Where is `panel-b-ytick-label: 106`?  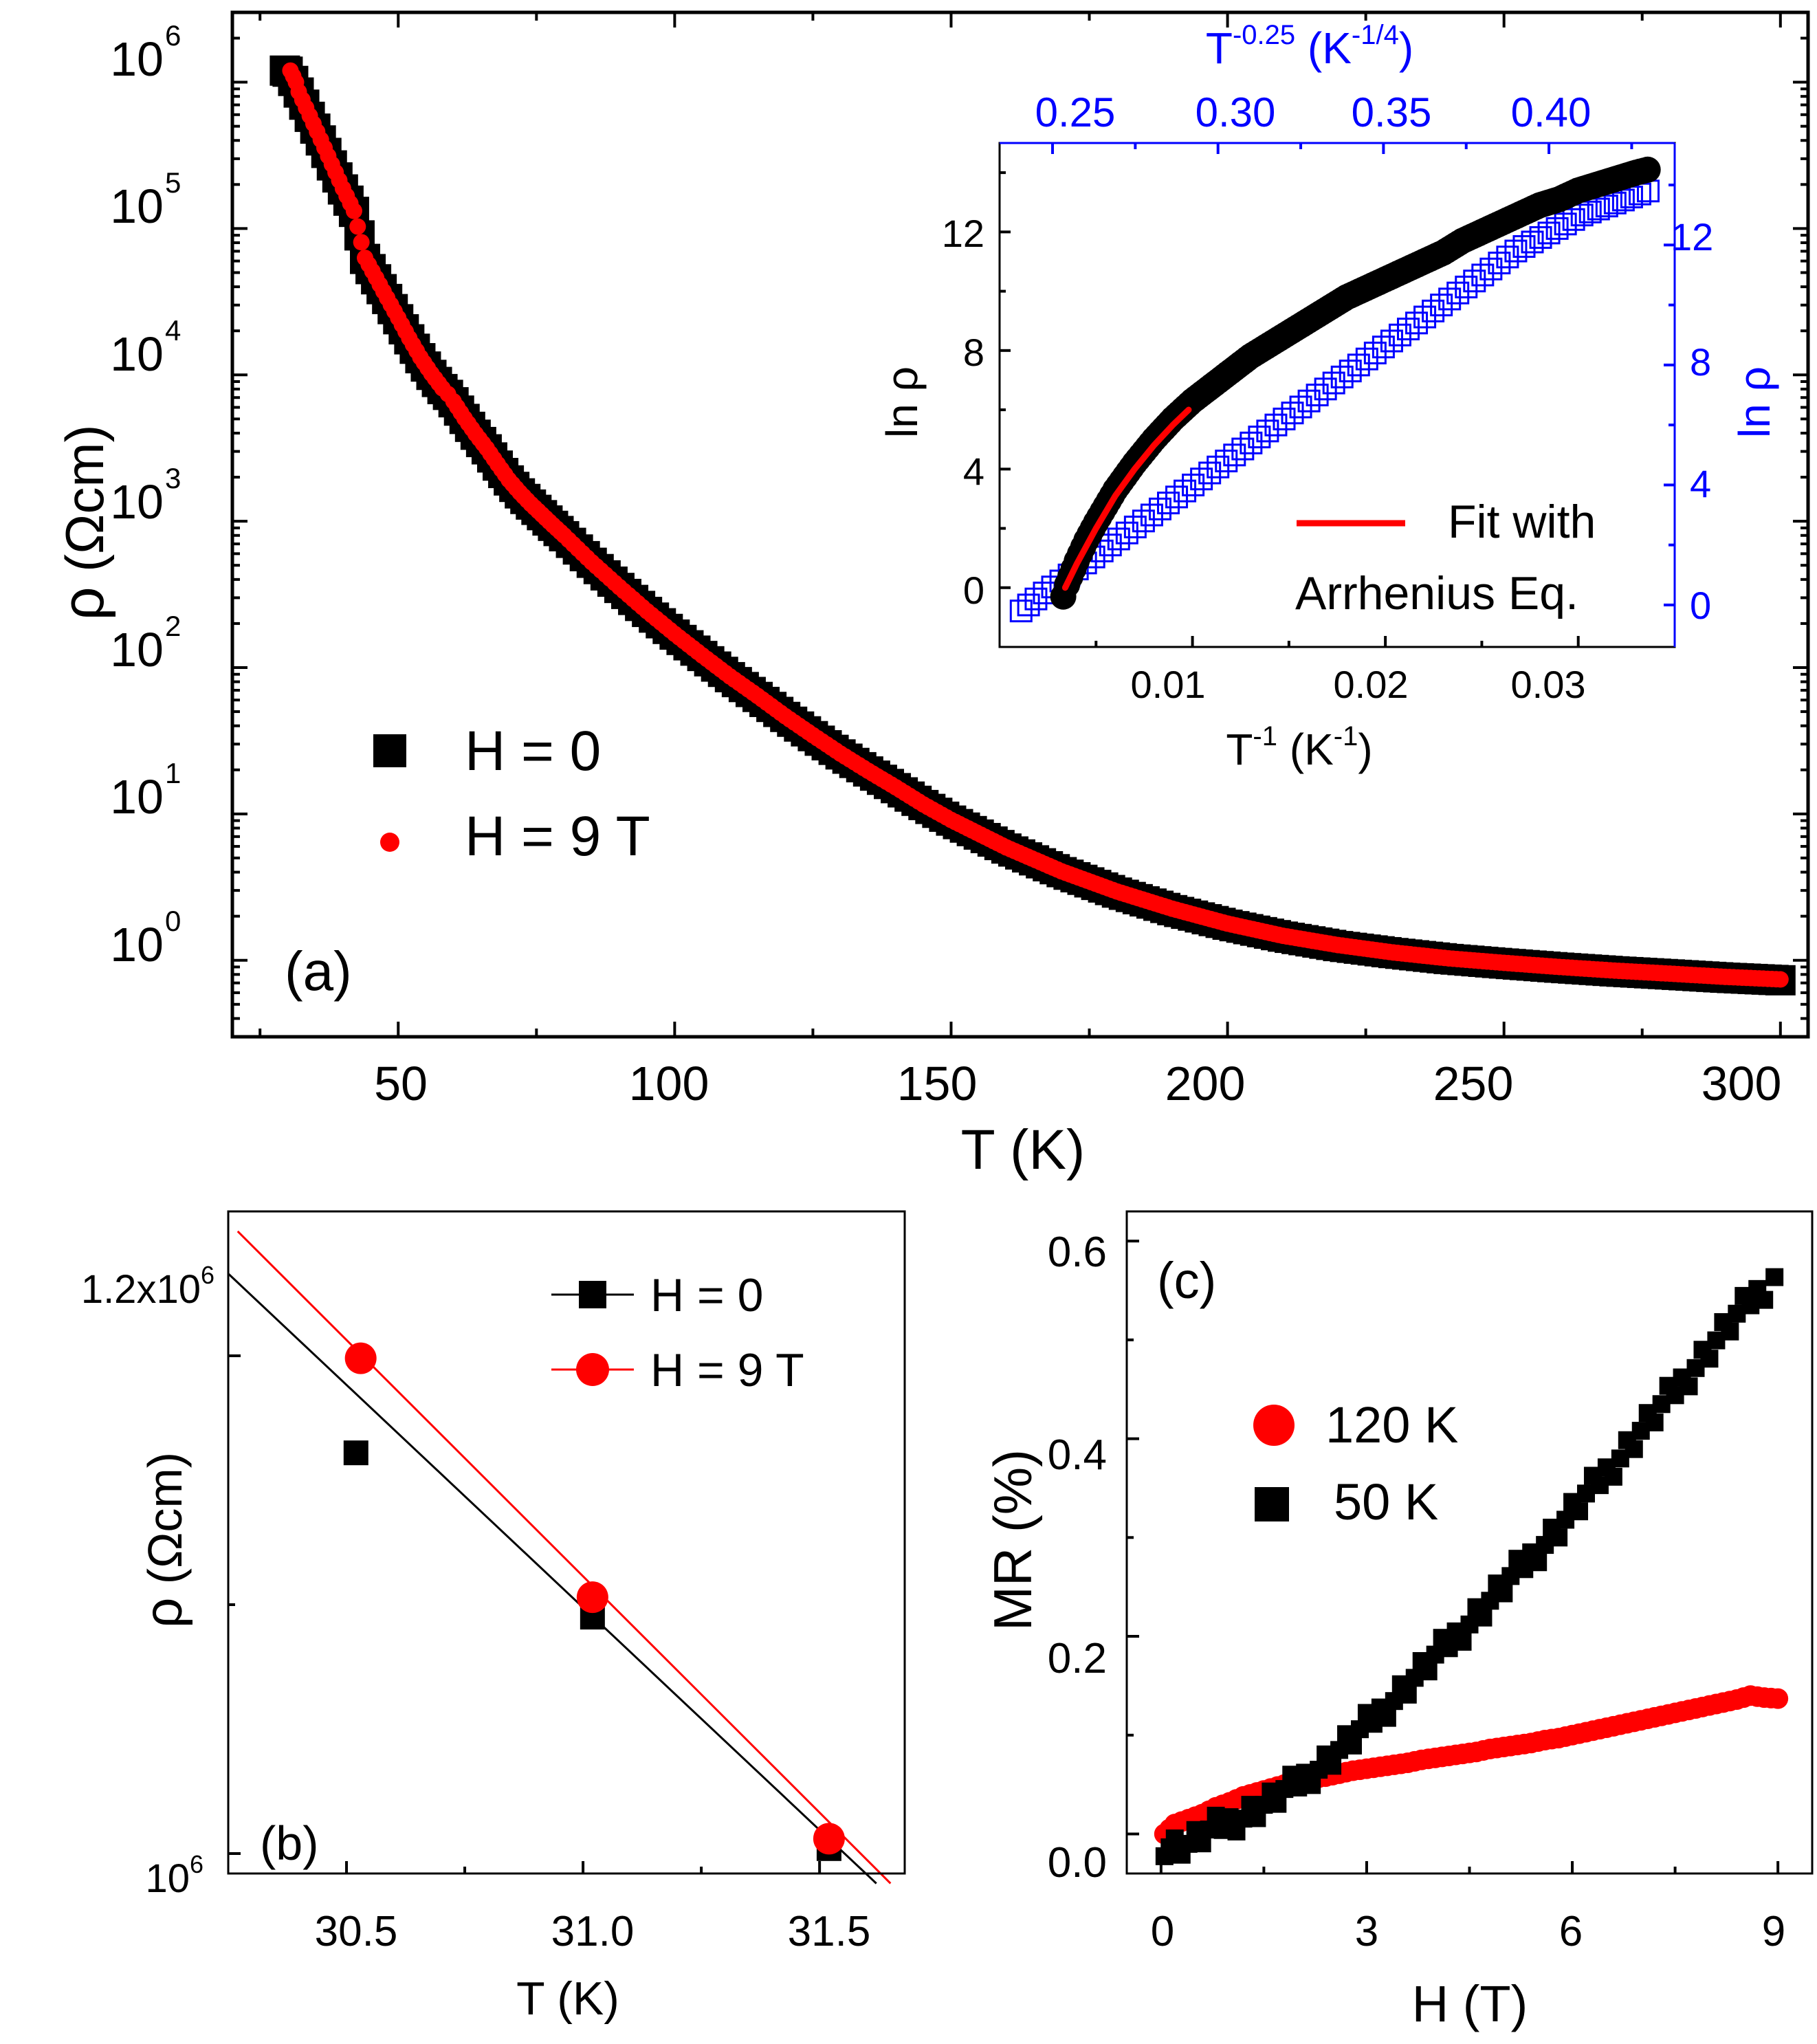
panel-b-ytick-label: 106 is located at coordinates (174, 1875).